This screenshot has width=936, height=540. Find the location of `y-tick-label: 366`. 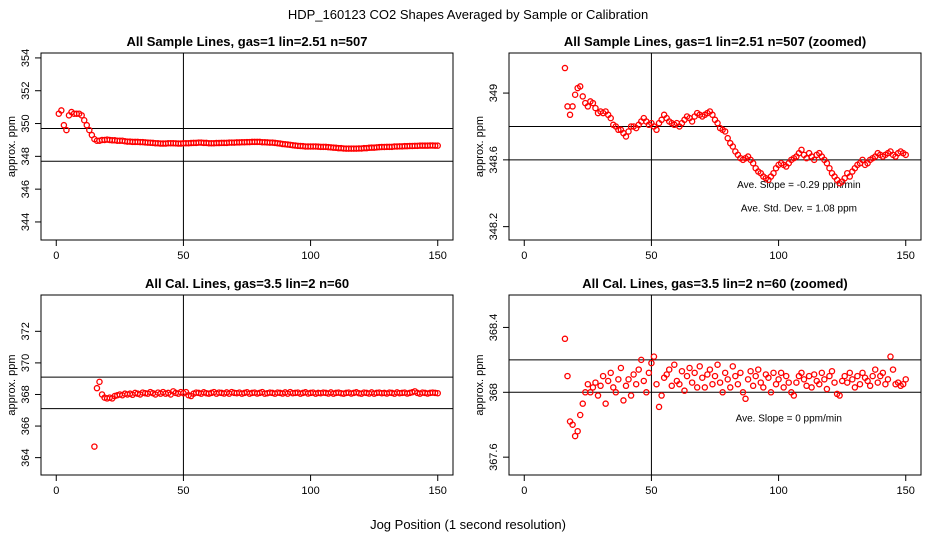

y-tick-label: 366 is located at coordinates (26, 426).